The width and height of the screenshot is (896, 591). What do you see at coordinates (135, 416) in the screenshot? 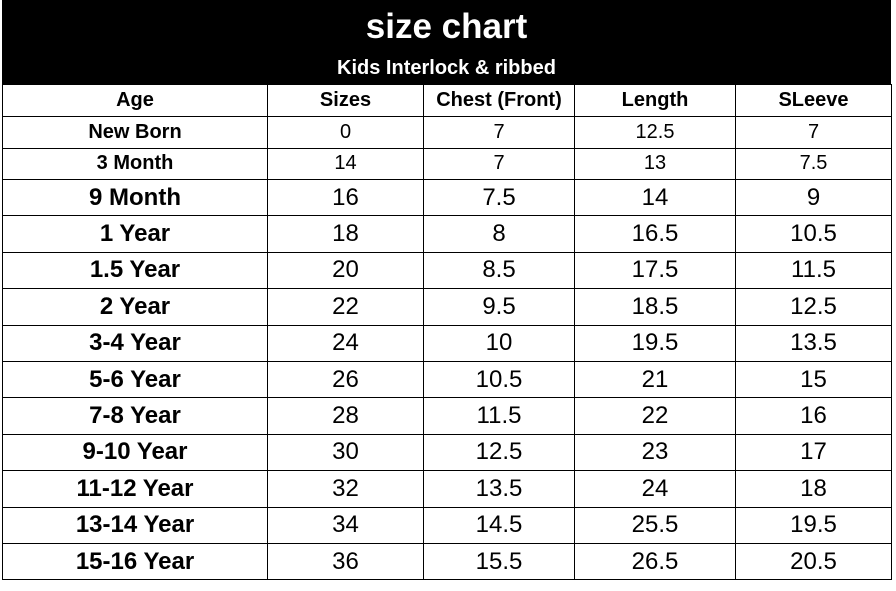
I see `age-cell: 7-8 Year` at bounding box center [135, 416].